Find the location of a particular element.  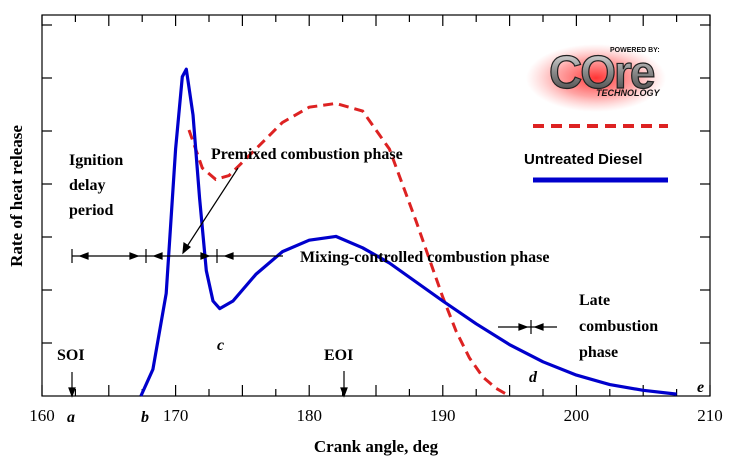

late-phase-label-3: phase is located at coordinates (598, 352).